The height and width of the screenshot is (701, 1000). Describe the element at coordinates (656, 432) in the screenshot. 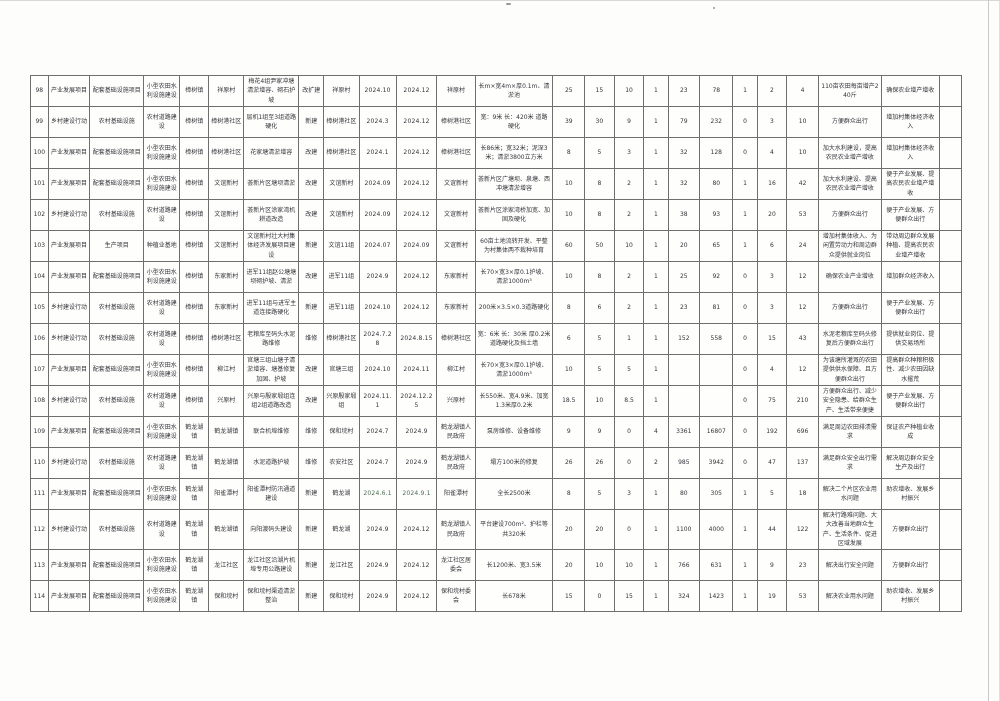

I see `col-num-4: 4` at that location.